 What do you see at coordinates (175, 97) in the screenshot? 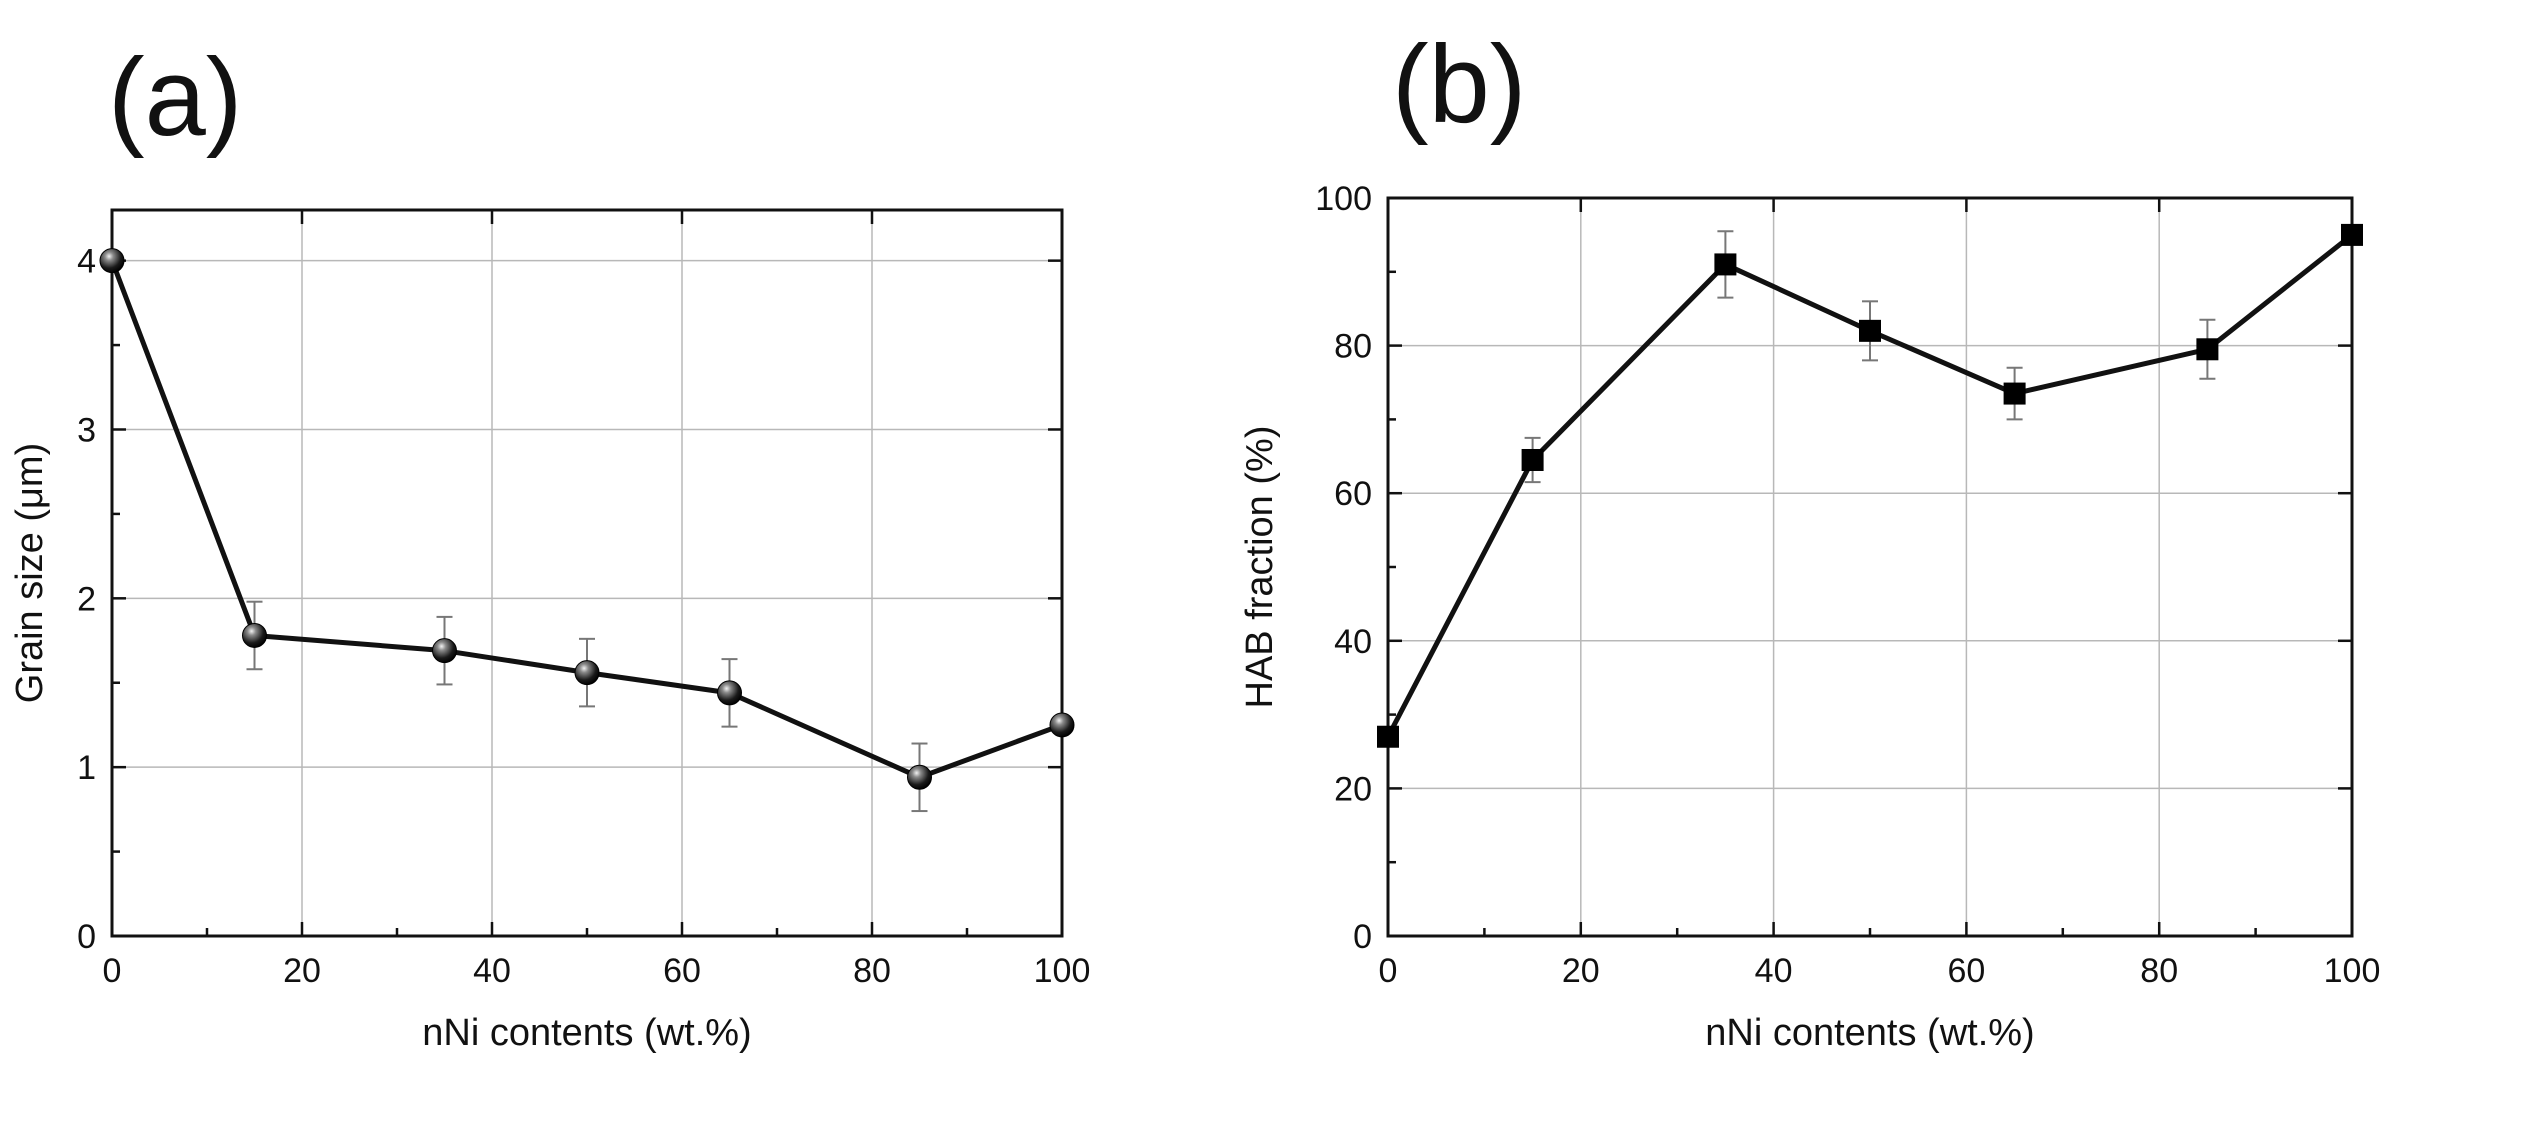
I see `panel-label: (a)` at bounding box center [175, 97].